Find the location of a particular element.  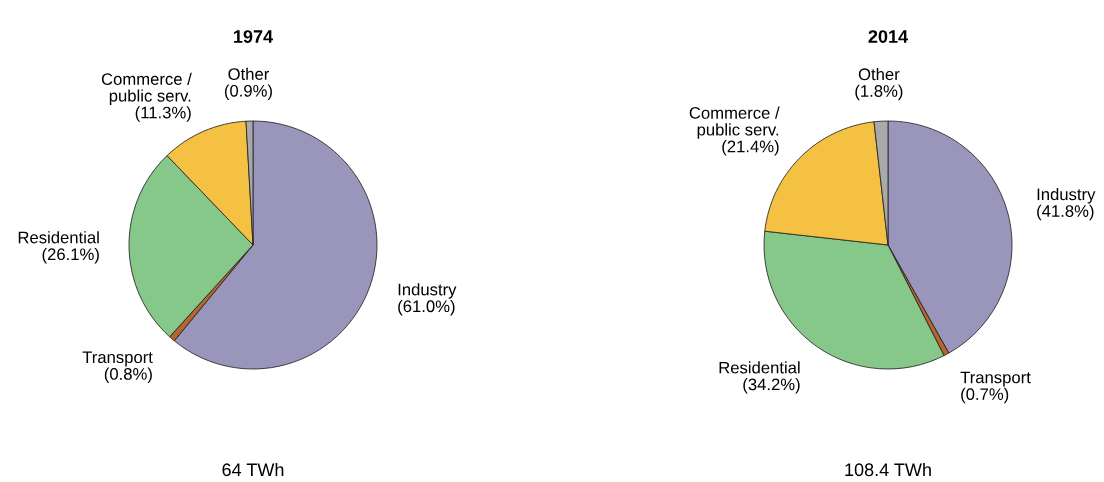

data-label: (61.0%) is located at coordinates (426, 307).